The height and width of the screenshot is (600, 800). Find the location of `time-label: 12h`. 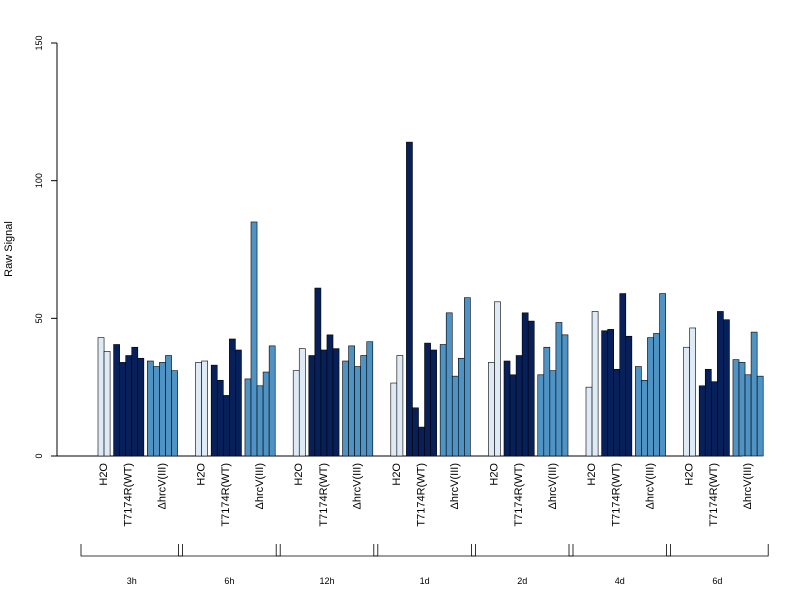

time-label: 12h is located at coordinates (326, 581).